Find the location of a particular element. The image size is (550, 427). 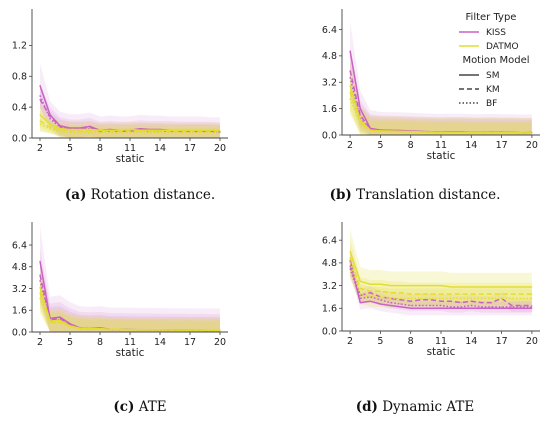

x-tick-label: 17 is located at coordinates (190, 342).